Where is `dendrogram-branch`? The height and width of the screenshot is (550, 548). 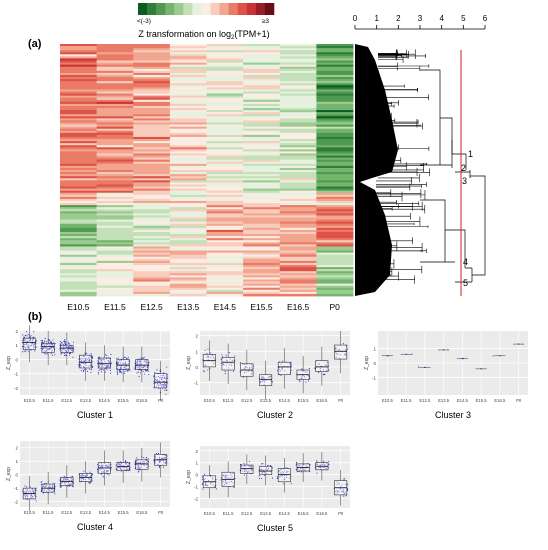 dendrogram-branch is located at coordinates (399, 269).